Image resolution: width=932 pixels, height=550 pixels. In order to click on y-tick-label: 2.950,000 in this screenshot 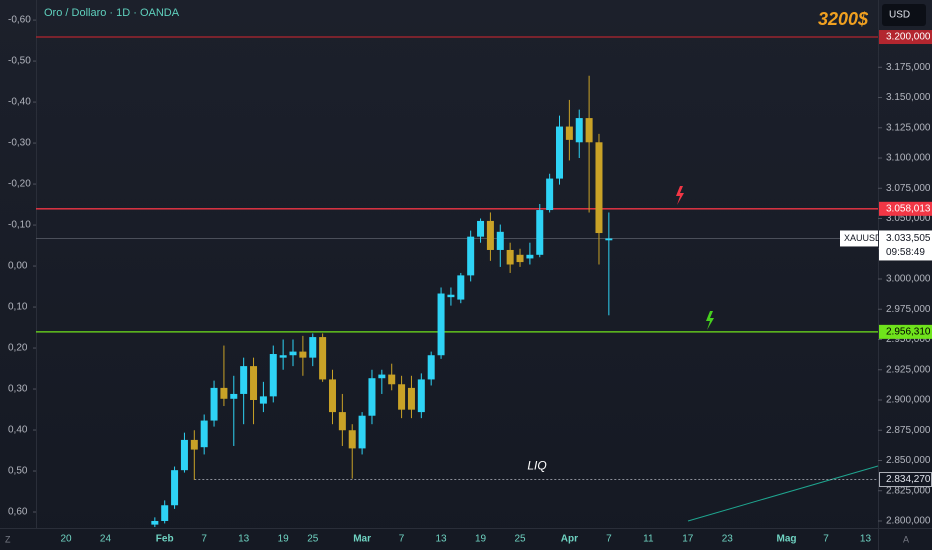, I will do `click(908, 339)`.